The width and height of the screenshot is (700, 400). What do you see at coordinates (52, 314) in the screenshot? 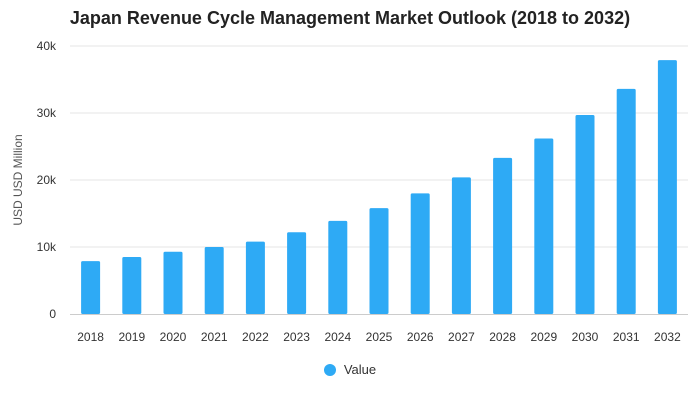
I see `y-tick-label: 0` at bounding box center [52, 314].